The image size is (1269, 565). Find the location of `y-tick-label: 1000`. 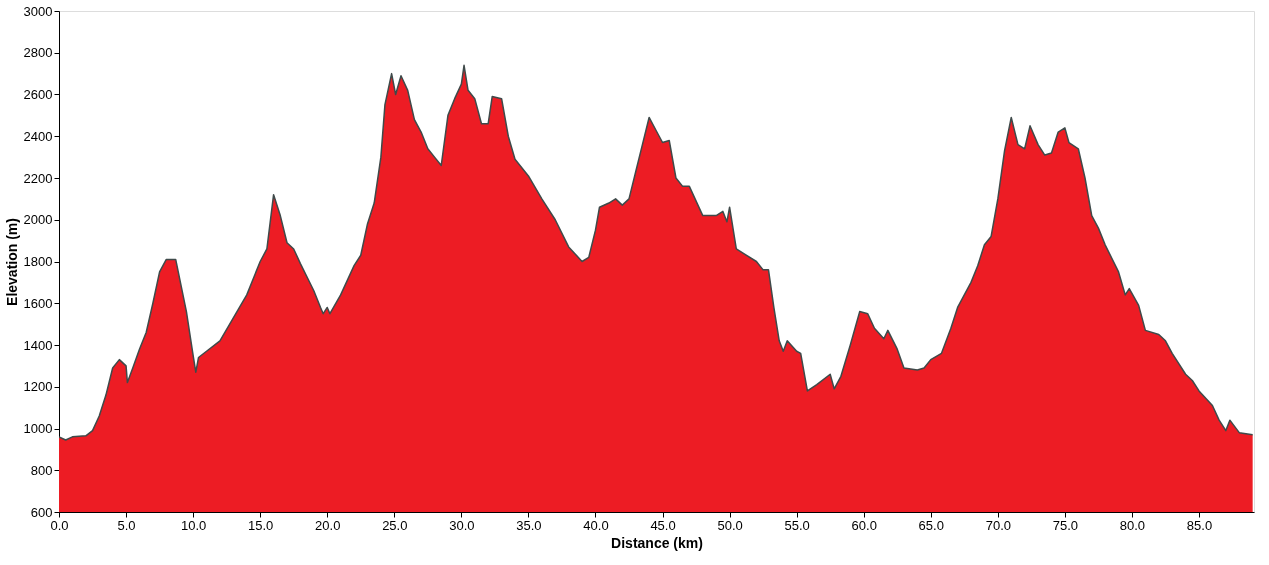

y-tick-label: 1000 is located at coordinates (38, 428).